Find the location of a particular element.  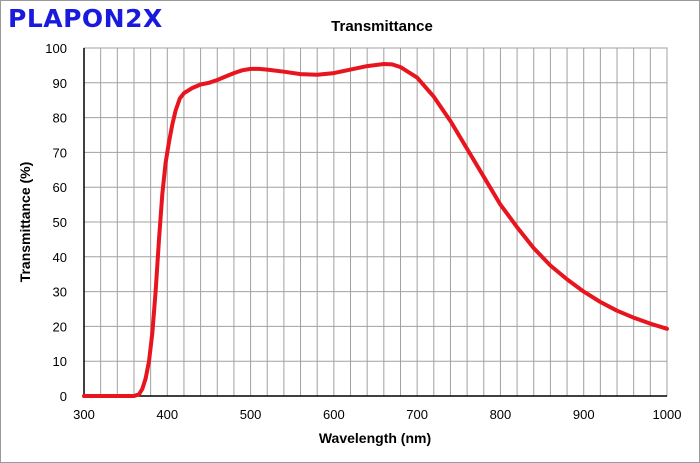

x-tick-label: 900 is located at coordinates (584, 414).